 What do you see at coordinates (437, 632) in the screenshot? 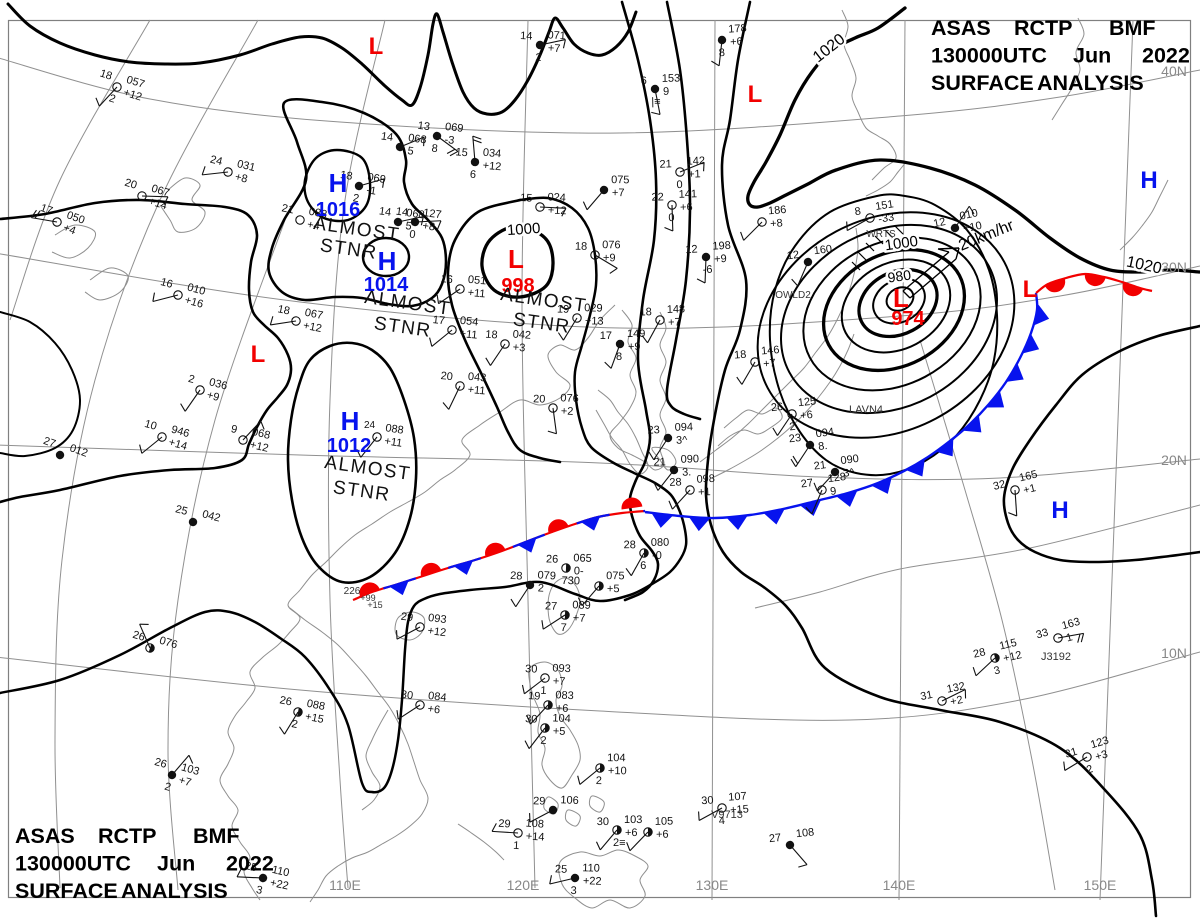
I see `svg-text: +12` at bounding box center [437, 632].